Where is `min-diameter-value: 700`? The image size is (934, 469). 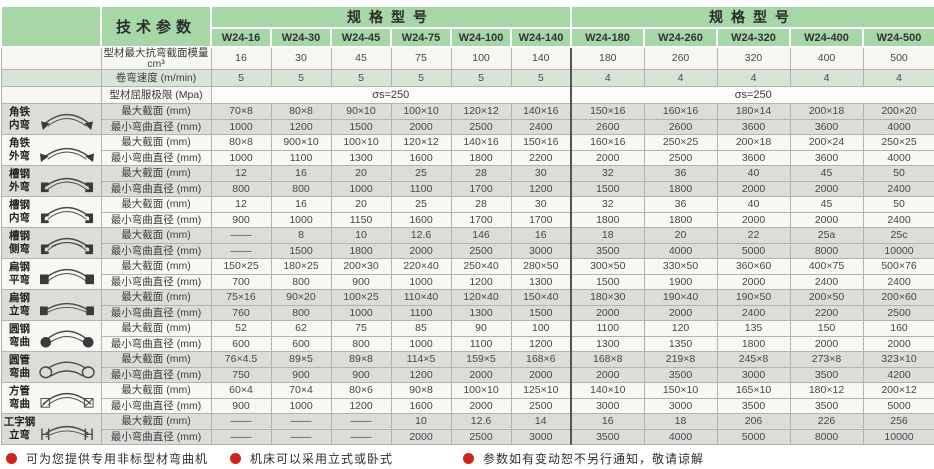
min-diameter-value: 700 is located at coordinates (241, 281).